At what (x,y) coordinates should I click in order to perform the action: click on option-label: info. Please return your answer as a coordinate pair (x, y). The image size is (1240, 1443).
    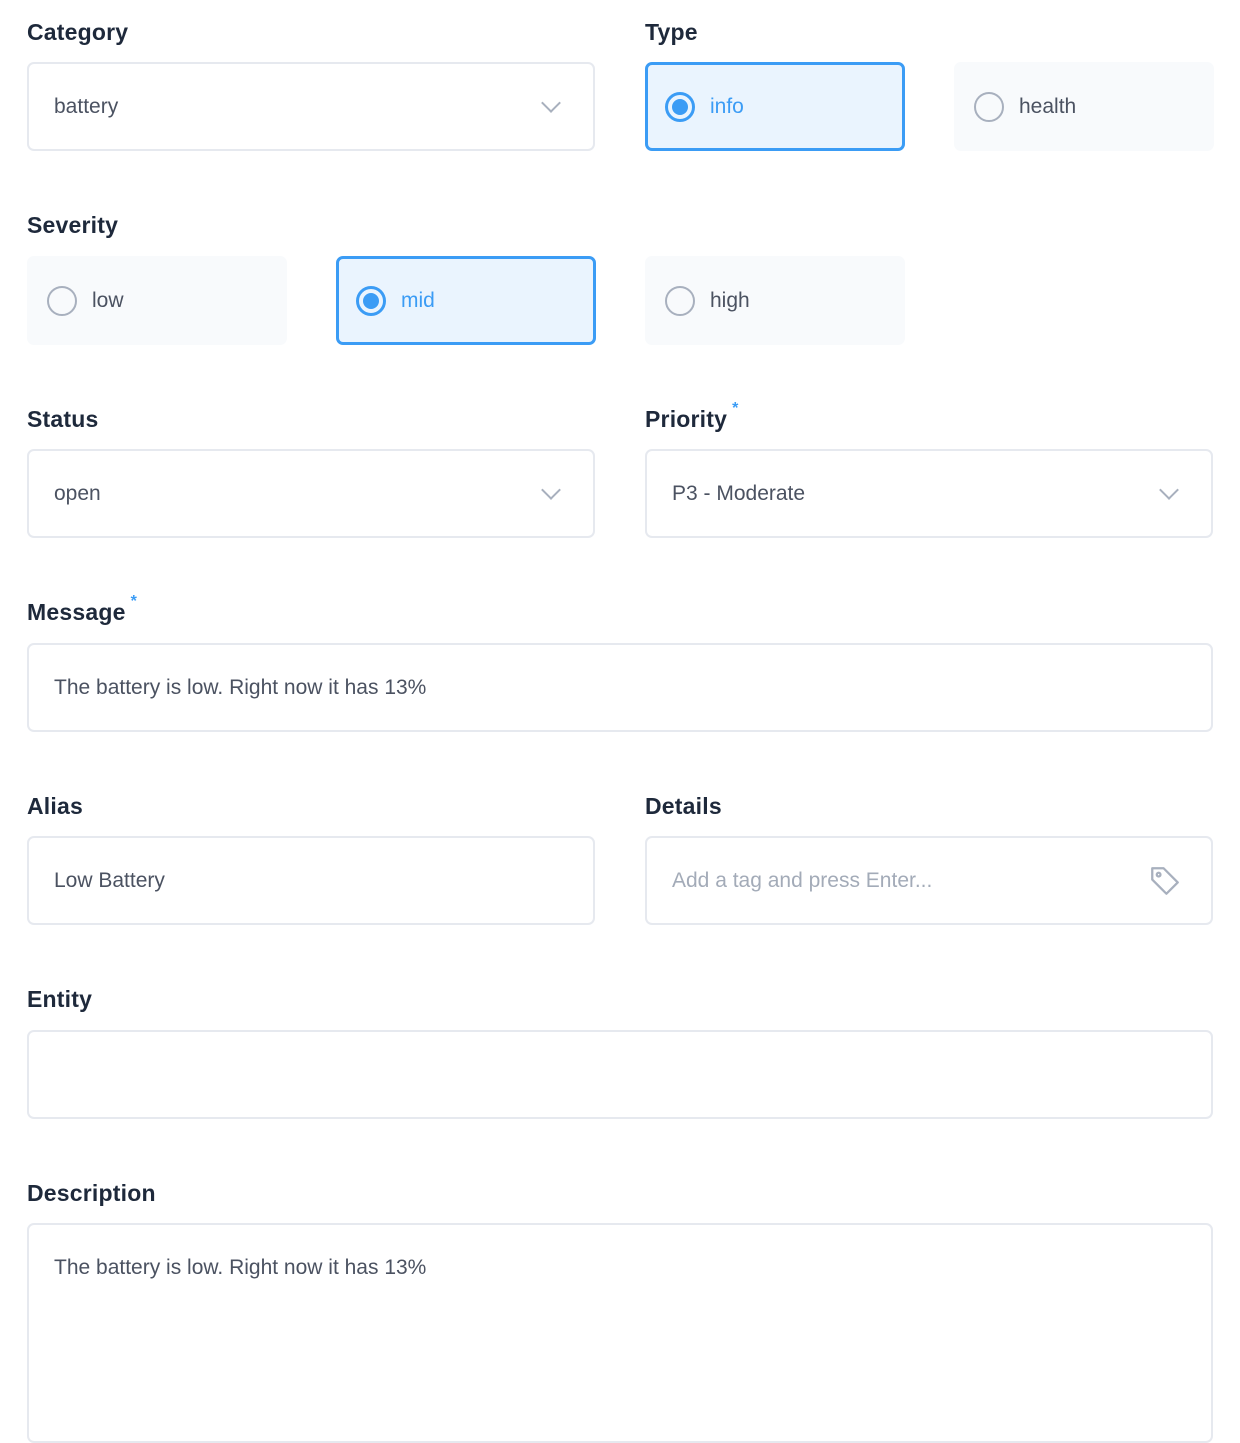
    Looking at the image, I should click on (727, 106).